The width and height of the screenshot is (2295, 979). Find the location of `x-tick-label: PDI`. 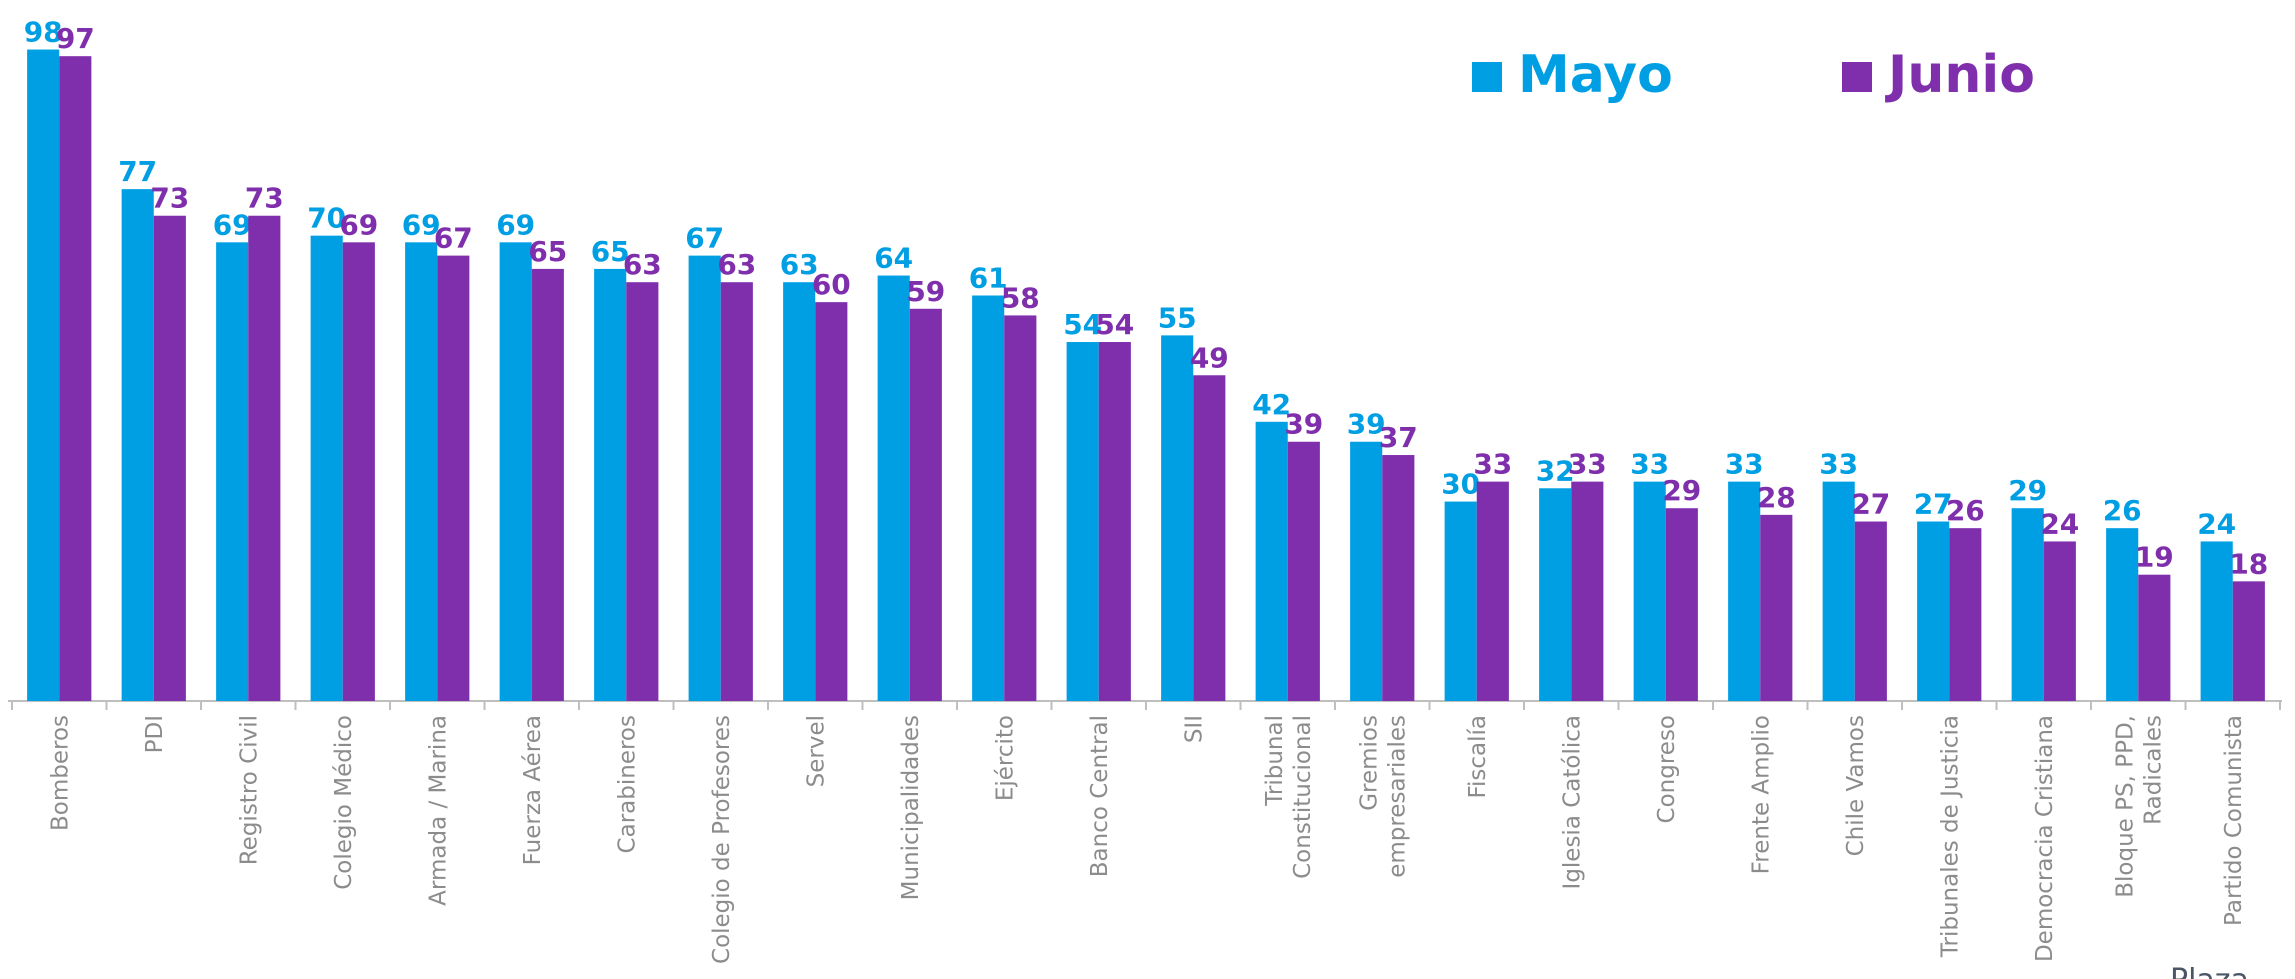

x-tick-label: PDI is located at coordinates (155, 734).